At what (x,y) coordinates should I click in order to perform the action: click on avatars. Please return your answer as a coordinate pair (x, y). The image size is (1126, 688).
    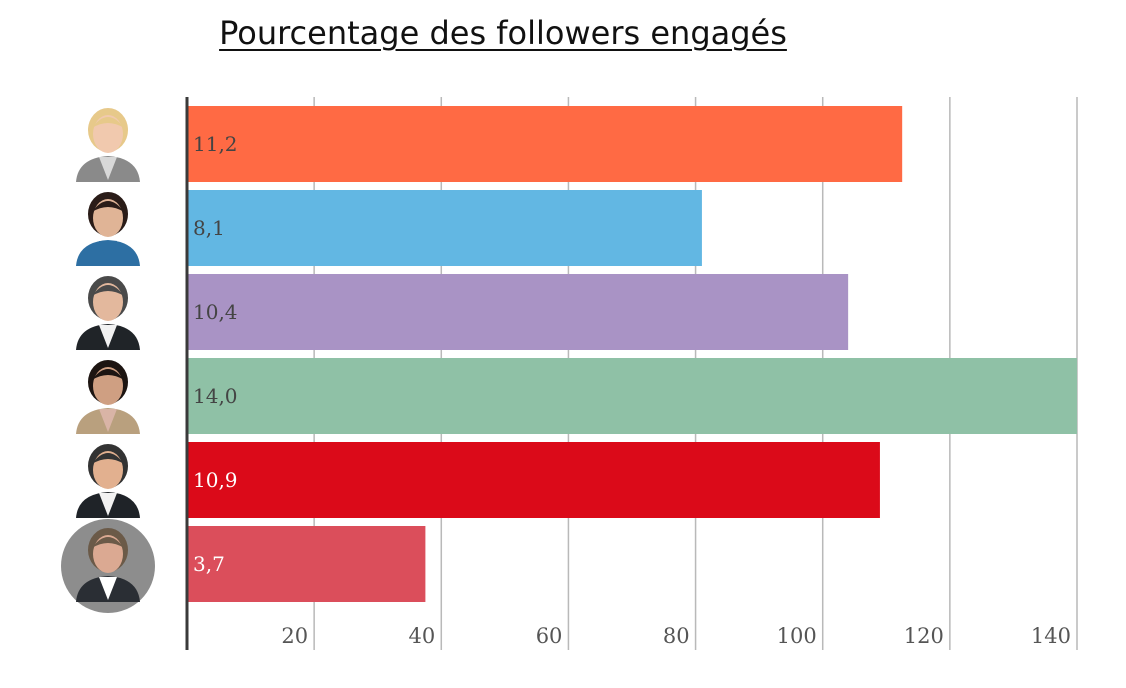
    Looking at the image, I should click on (108, 360).